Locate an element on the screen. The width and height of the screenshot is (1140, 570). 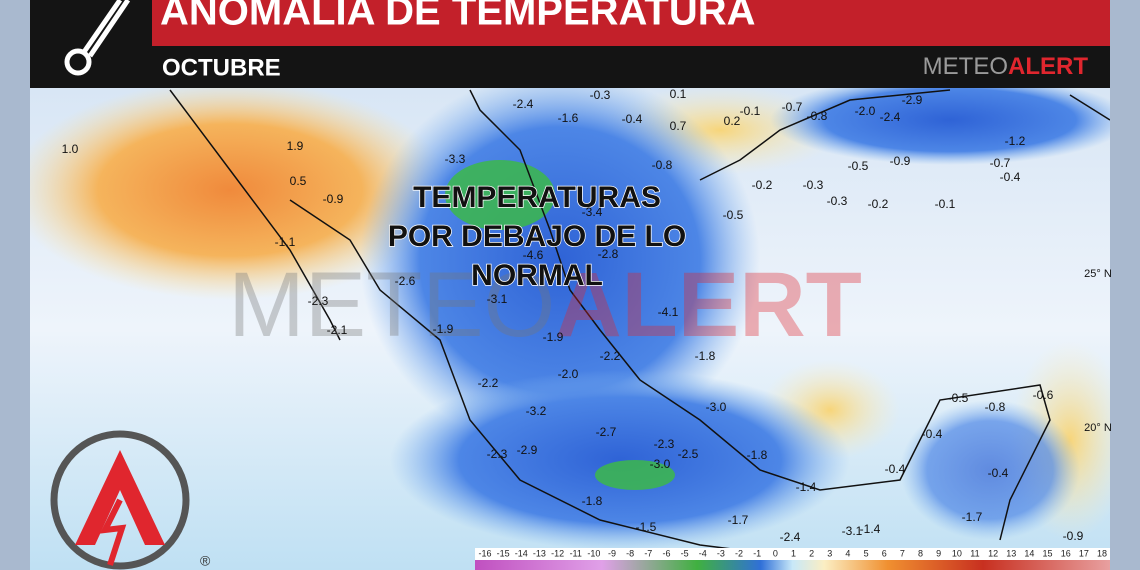
anomaly-label: -1.6 is located at coordinates (568, 118).